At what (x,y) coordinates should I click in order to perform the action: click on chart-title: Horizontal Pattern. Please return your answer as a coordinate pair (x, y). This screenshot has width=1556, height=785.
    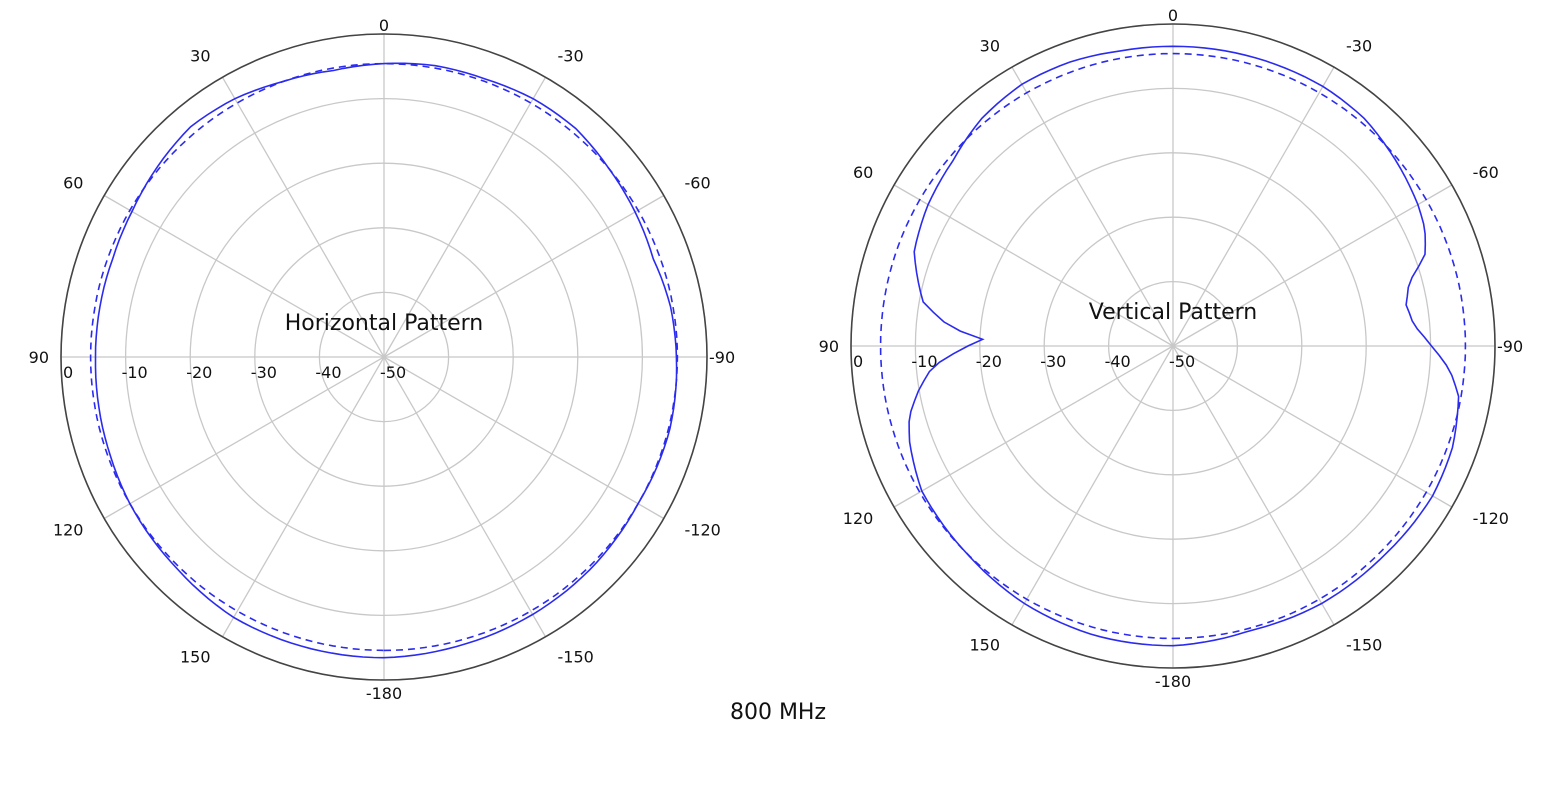
    Looking at the image, I should click on (384, 323).